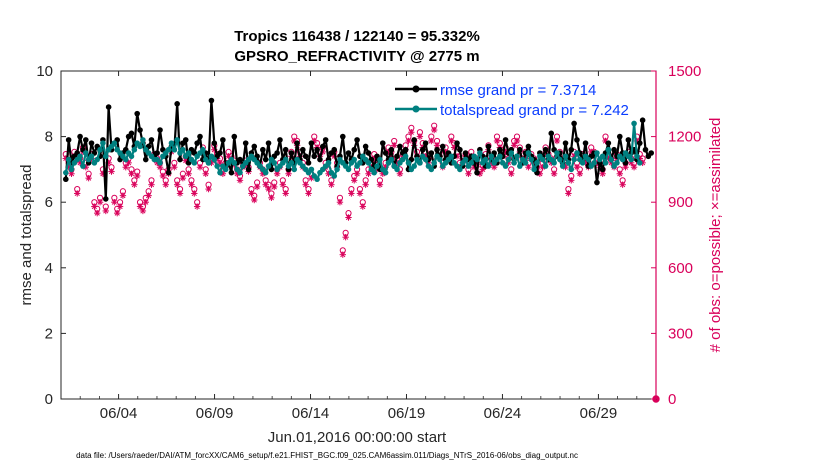  I want to click on x-axis-label: Jun.01,2016 00:00:00 start, so click(357, 437).